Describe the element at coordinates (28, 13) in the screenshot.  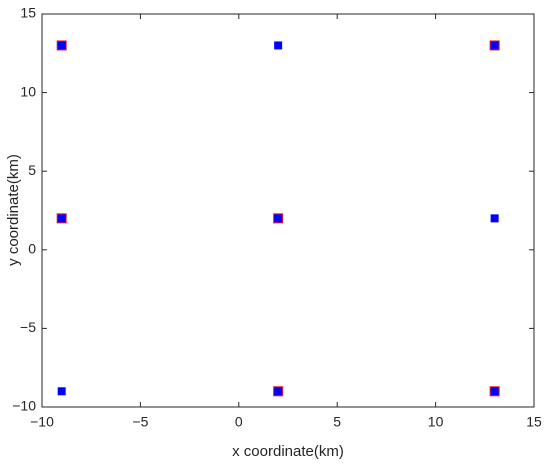
I see `y-tick-label: 15` at that location.